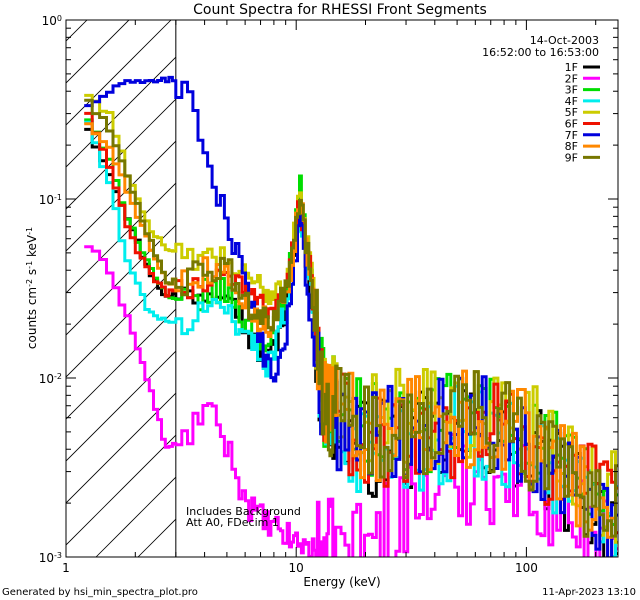  I want to click on x-axis-label: Energy (keV), so click(341, 582).